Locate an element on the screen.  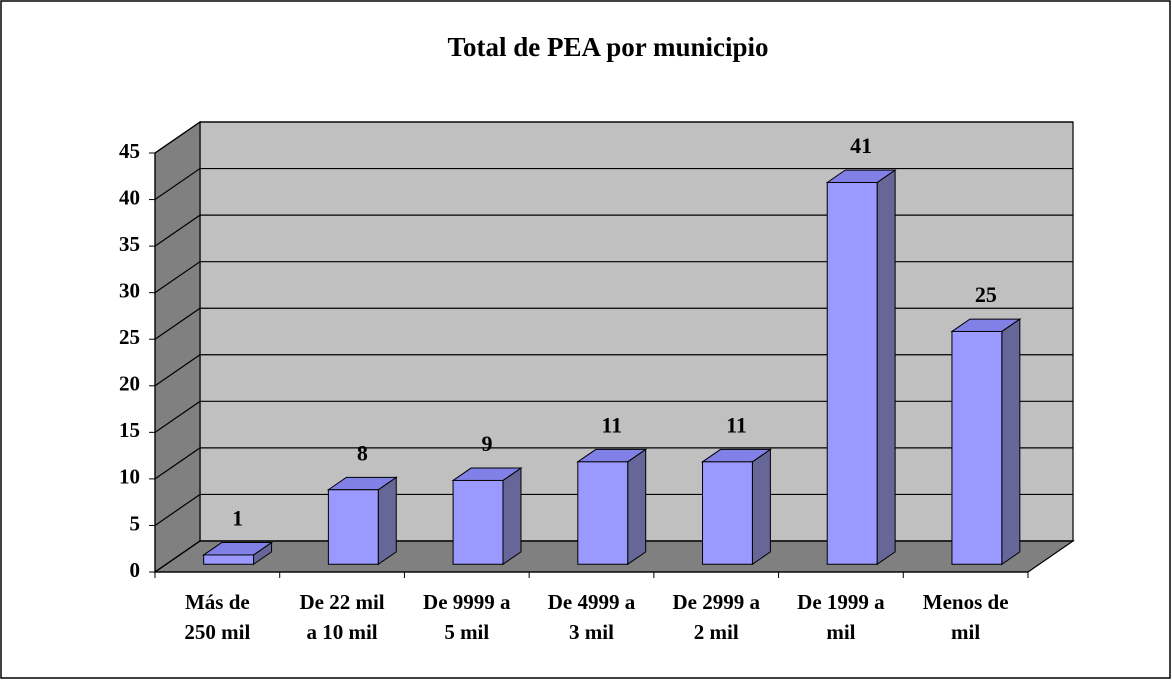
data-label: 8 is located at coordinates (362, 452).